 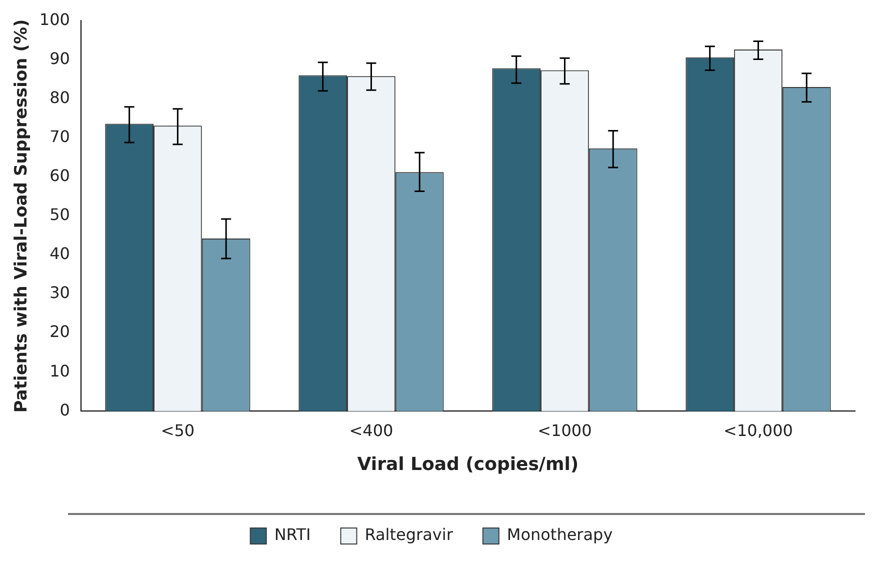 What do you see at coordinates (60, 58) in the screenshot?
I see `y-tick-label: 90` at bounding box center [60, 58].